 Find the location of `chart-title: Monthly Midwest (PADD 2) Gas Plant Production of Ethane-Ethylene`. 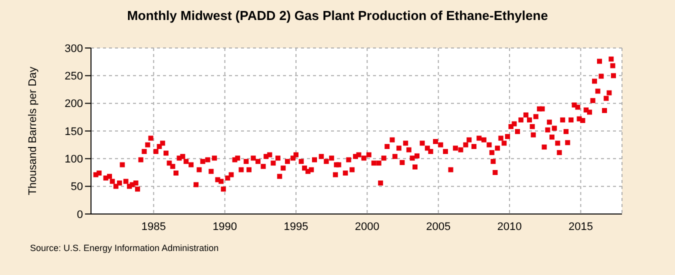

chart-title: Monthly Midwest (PADD 2) Gas Plant Production of Ethane-Ethylene is located at coordinates (337, 15).